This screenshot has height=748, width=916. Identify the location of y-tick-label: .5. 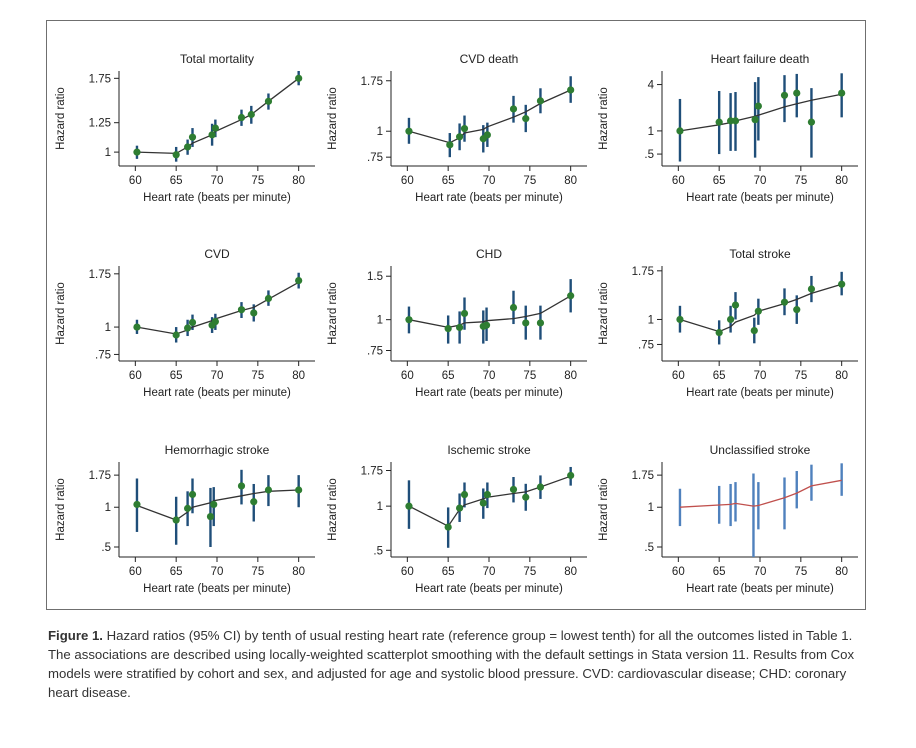
(378, 551).